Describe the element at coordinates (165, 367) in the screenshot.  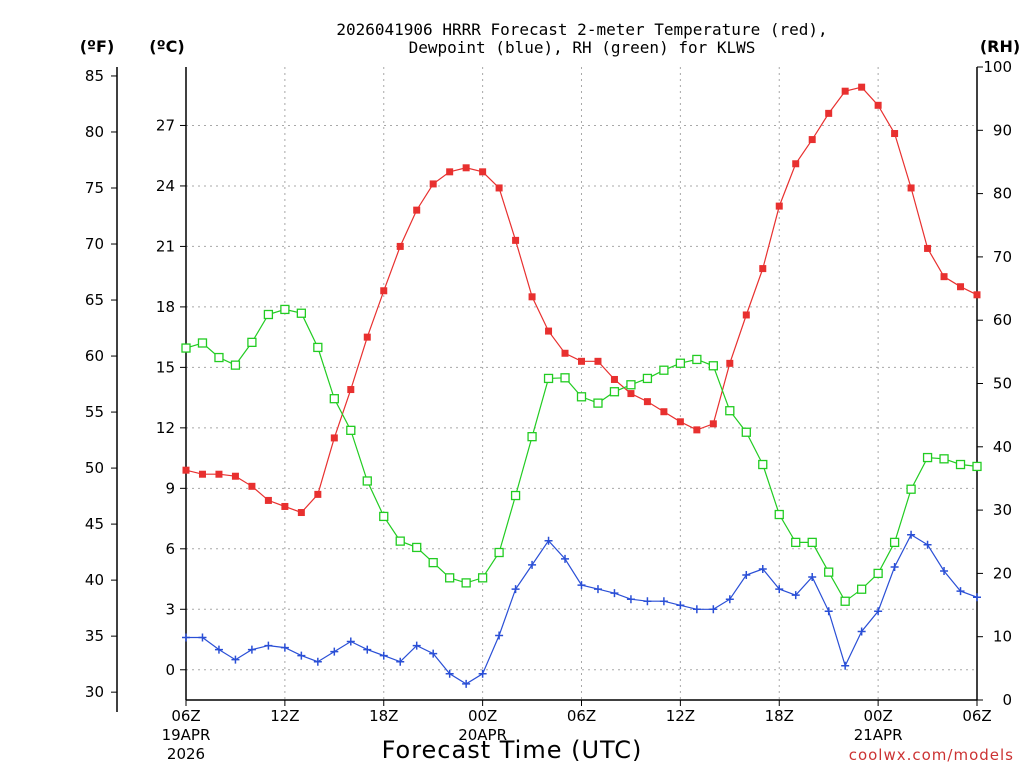
I see `celsius-tick-label: 15` at that location.